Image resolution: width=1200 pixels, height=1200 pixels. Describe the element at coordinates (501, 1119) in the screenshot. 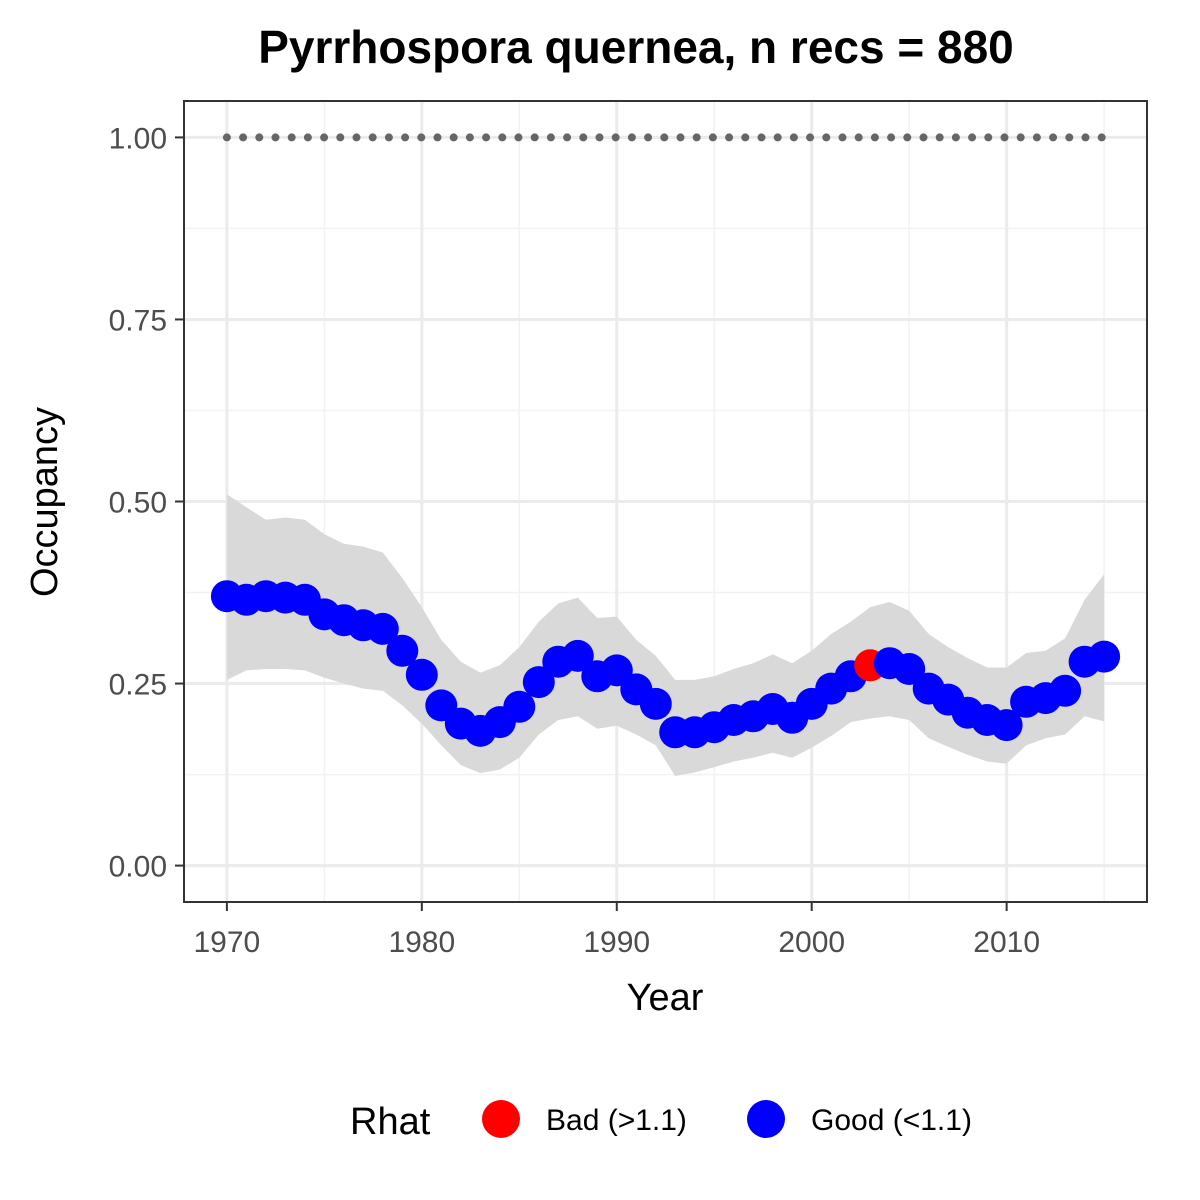

I see `legend-key-bad` at that location.